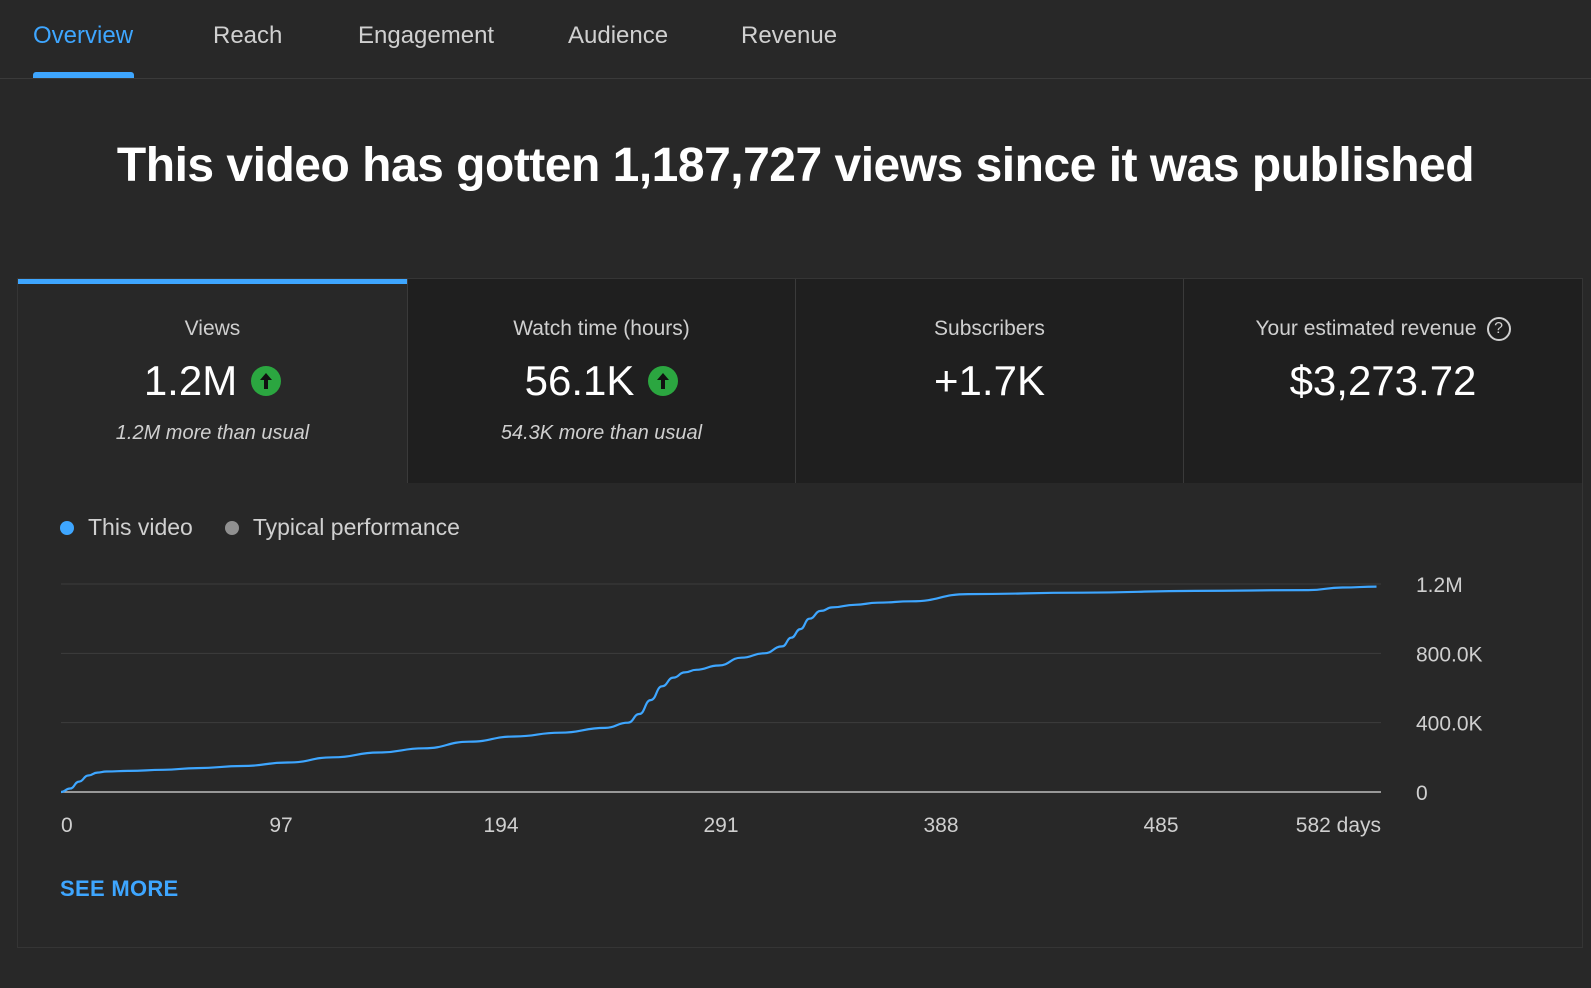 Image resolution: width=1591 pixels, height=988 pixels. I want to click on metric-value-row: $3,273.72, so click(1383, 381).